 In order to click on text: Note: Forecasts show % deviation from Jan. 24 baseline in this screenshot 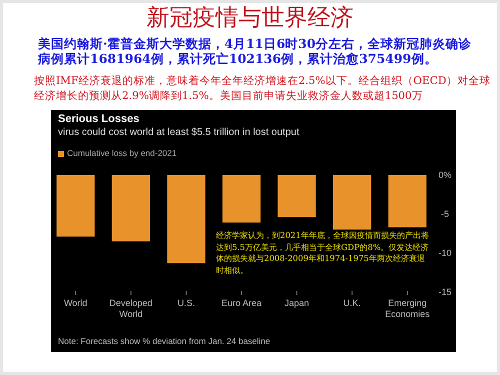, I will do `click(164, 341)`.